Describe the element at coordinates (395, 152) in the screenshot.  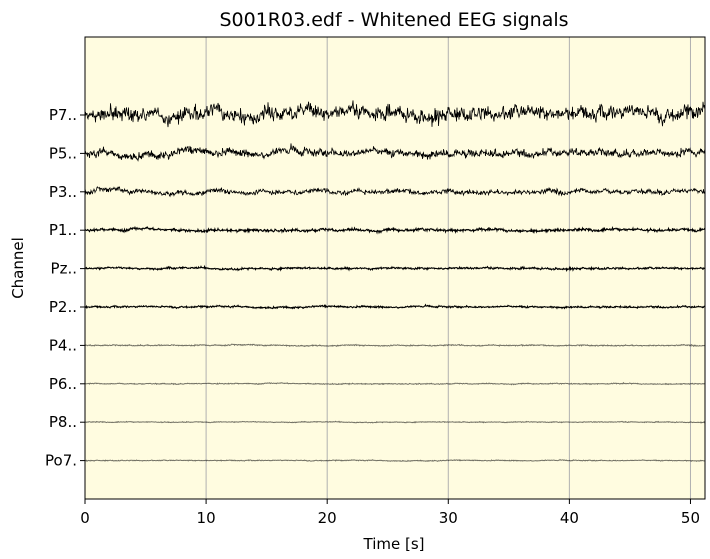
I see `eeg-trace-p5` at that location.